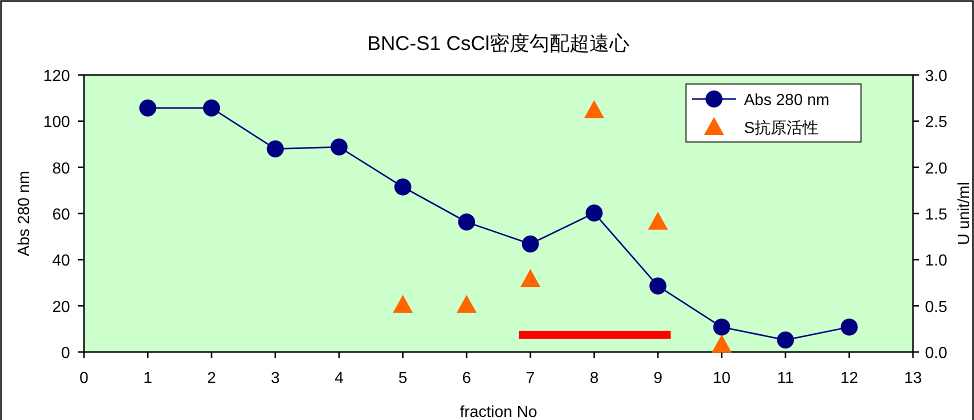 This screenshot has height=420, width=974. I want to click on x-tick-label: 3, so click(275, 378).